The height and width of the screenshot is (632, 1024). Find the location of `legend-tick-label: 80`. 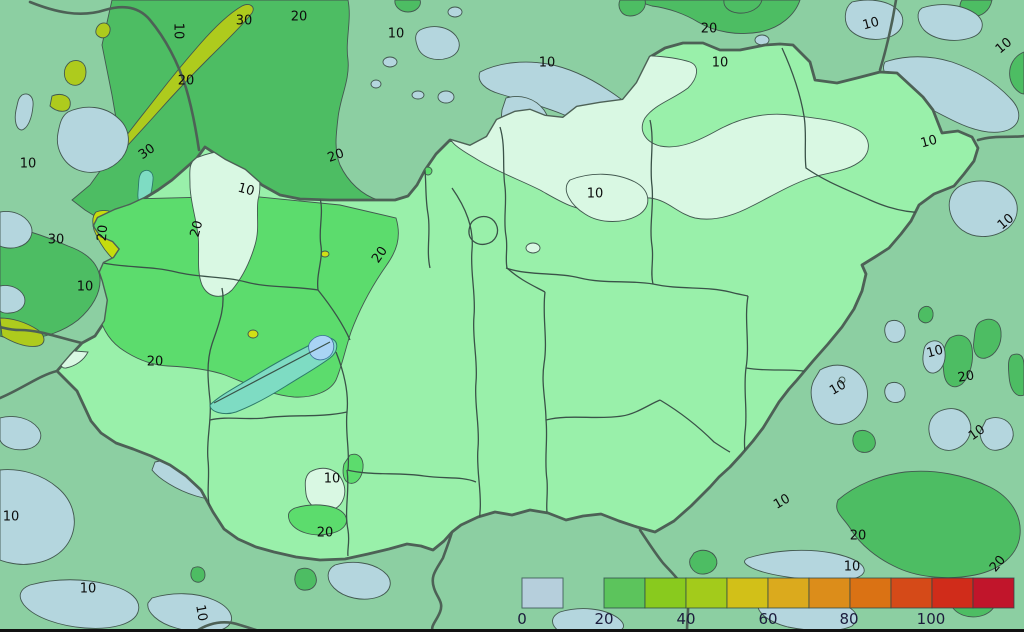

legend-tick-label: 80 is located at coordinates (848, 619).